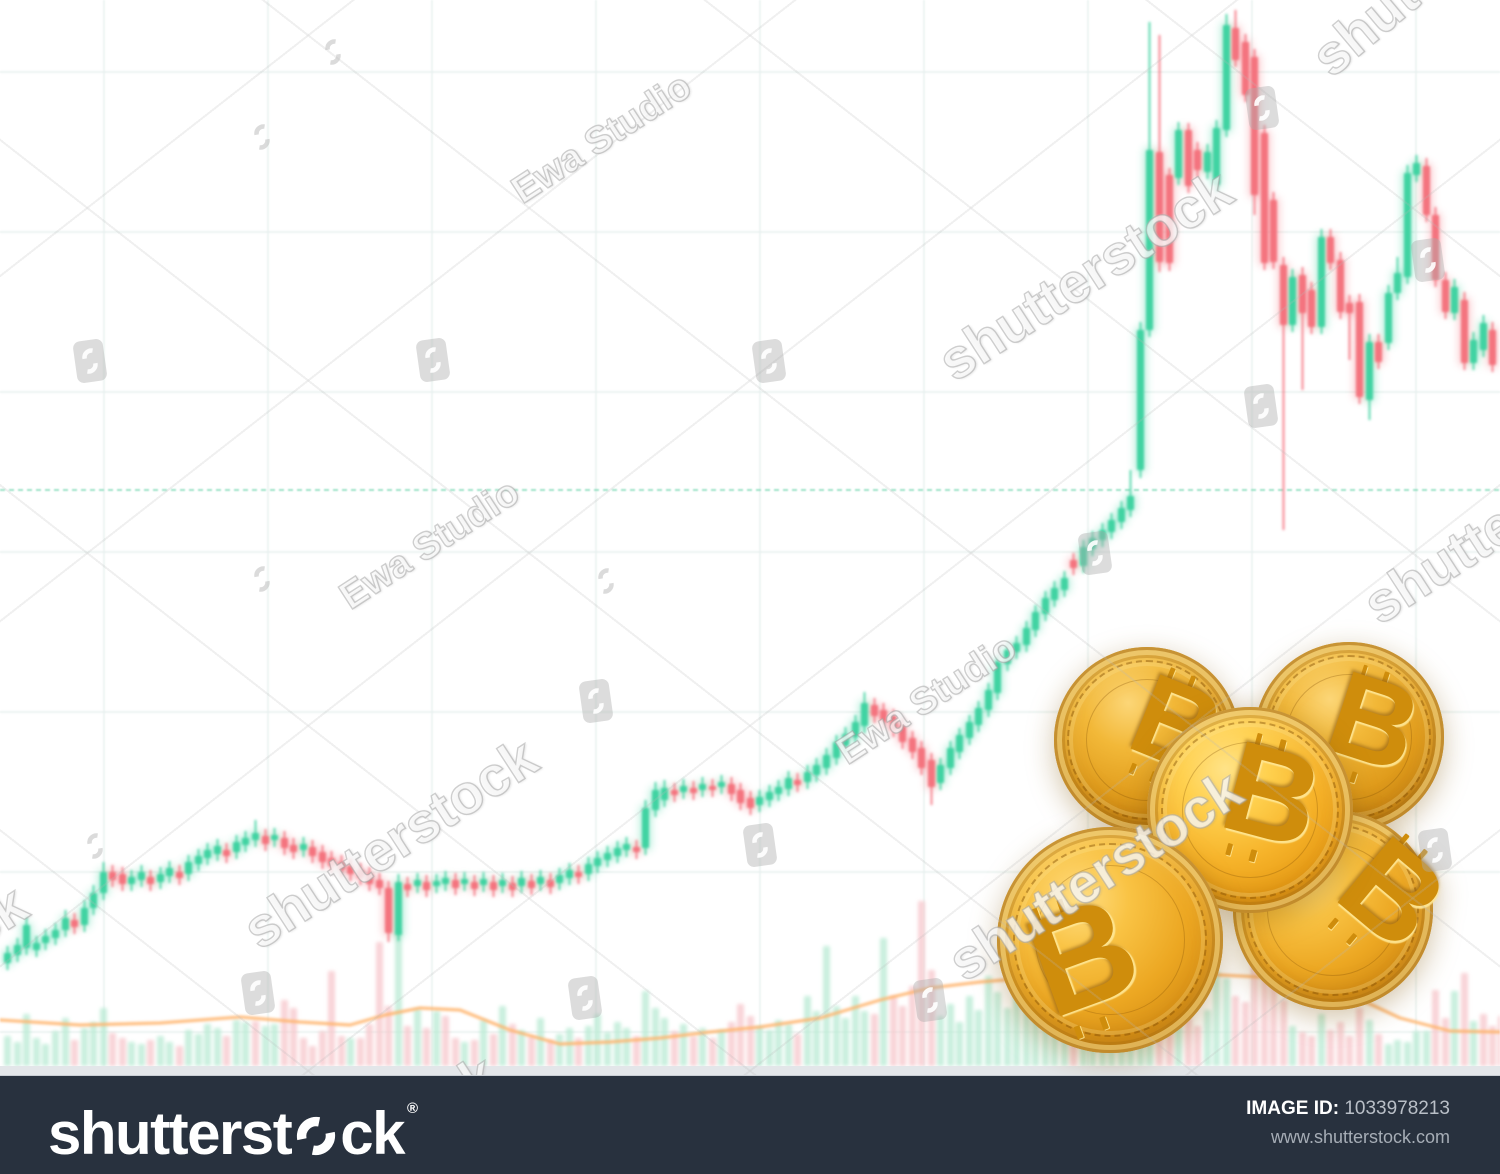 This screenshot has width=1500, height=1174. Describe the element at coordinates (412, 1108) in the screenshot. I see `registered-mark: ®` at that location.